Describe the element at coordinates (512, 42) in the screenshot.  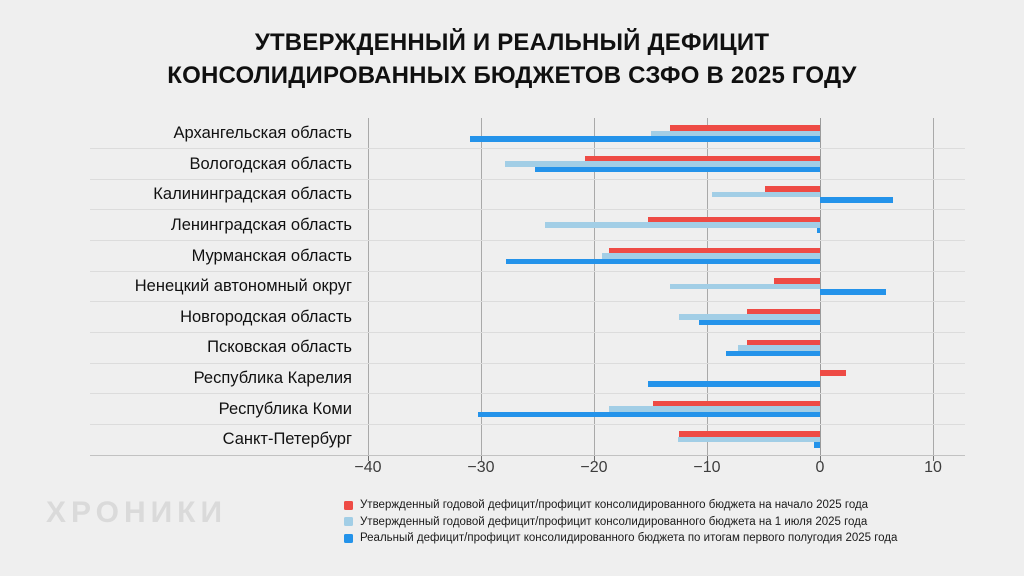
I see `chart-title-line1: УТВЕРЖДЕННЫЙ И РЕАЛЬНЫЙ ДЕФИЦИТ` at that location.